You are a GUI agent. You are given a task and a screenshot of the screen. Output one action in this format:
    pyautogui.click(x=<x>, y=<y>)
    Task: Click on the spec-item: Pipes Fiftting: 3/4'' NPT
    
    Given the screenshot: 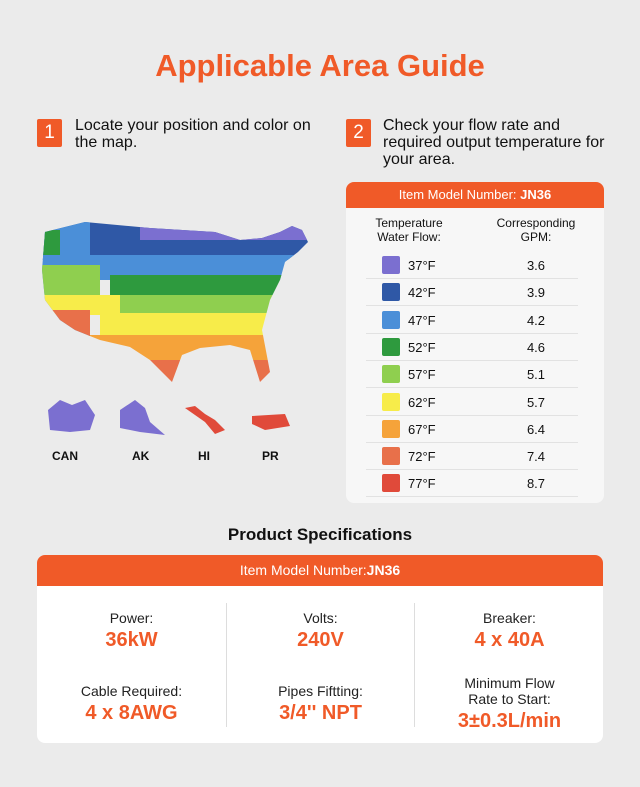 What is the action you would take?
    pyautogui.click(x=320, y=704)
    